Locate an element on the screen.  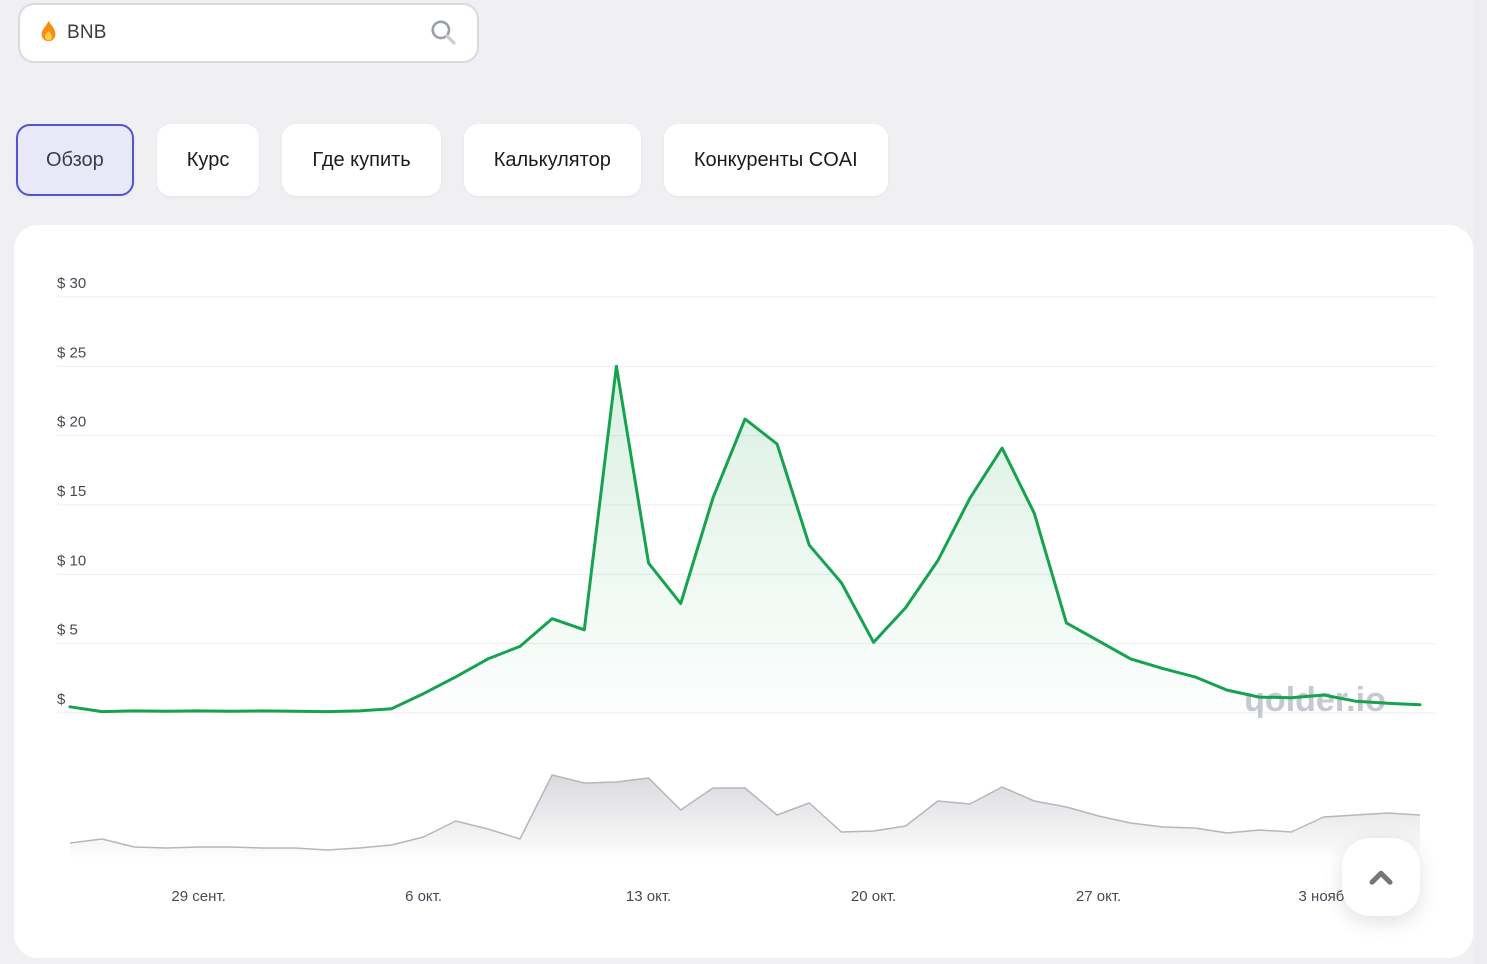
flame-icon is located at coordinates (48, 31).